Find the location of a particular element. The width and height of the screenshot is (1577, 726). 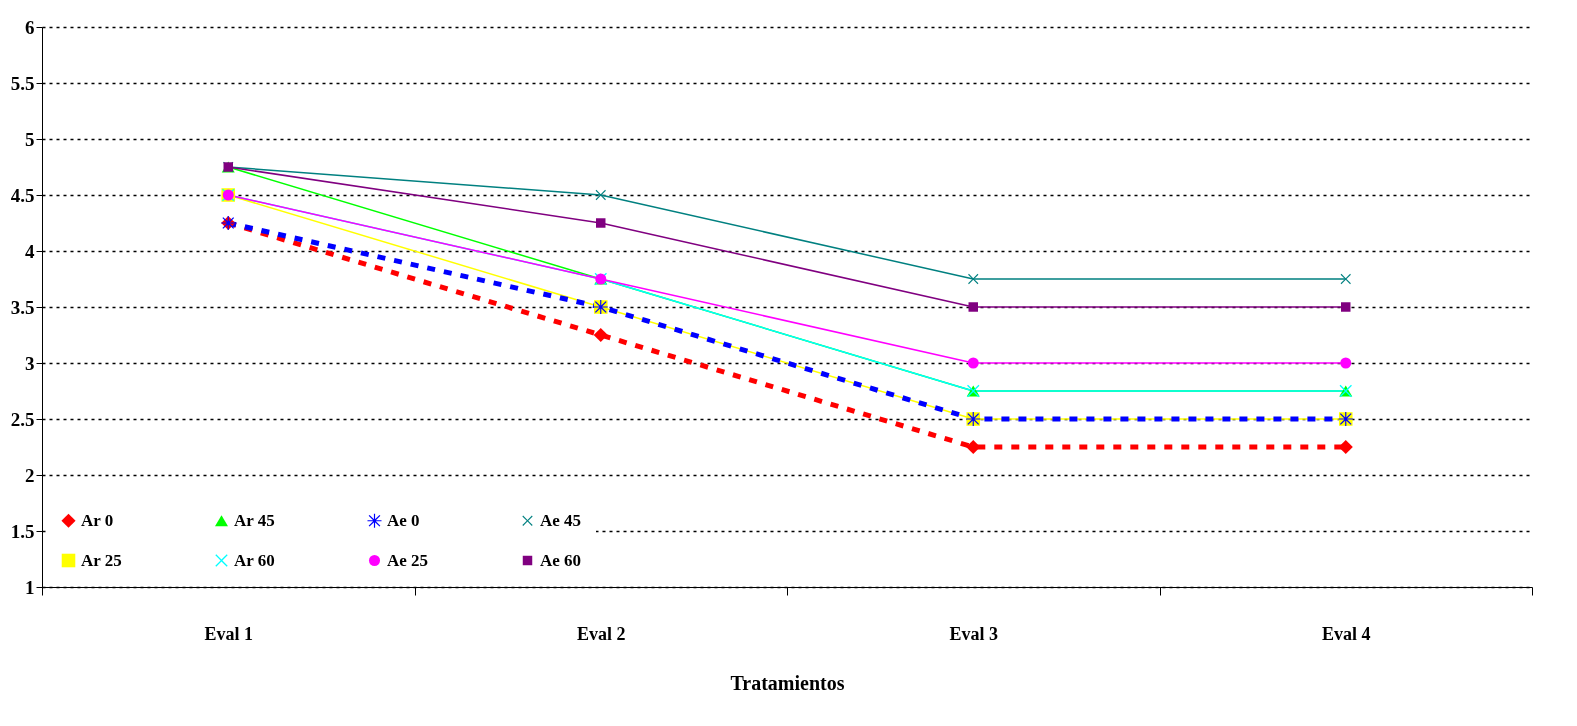

y-tick-label: 4 is located at coordinates (30, 251).